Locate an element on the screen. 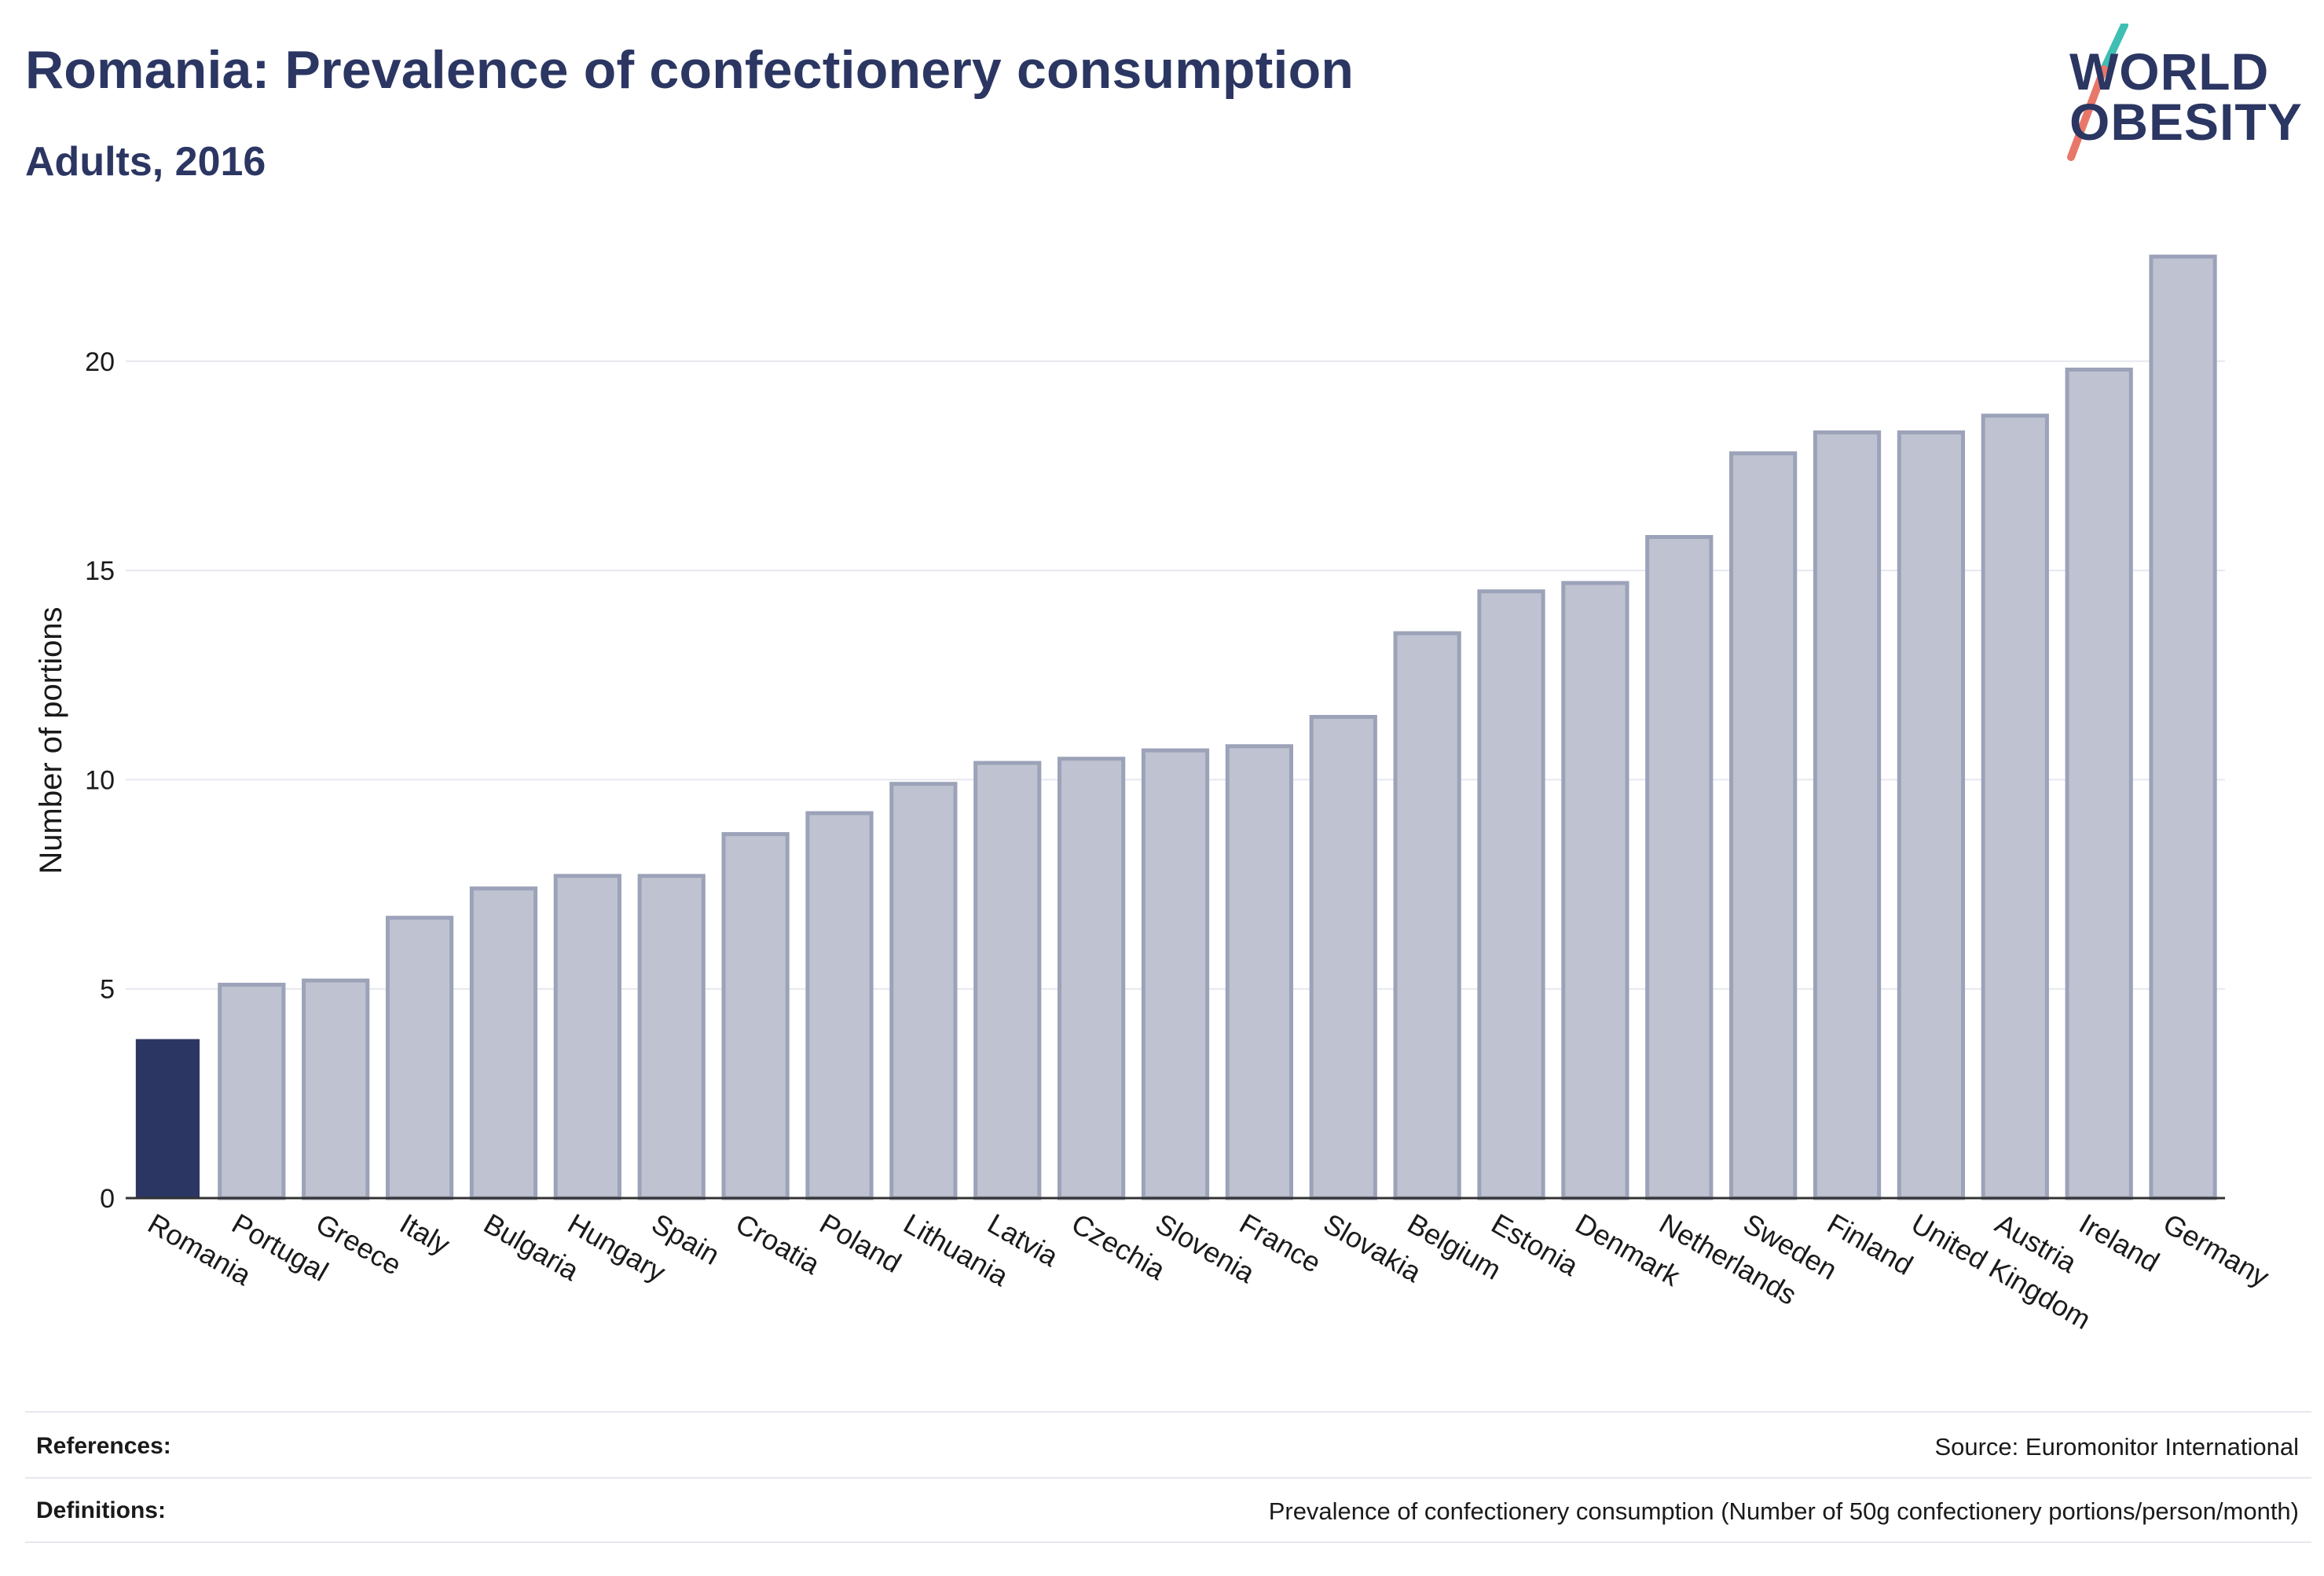 This screenshot has width=2324, height=1576. logo-text-world: WORLD is located at coordinates (2169, 71).